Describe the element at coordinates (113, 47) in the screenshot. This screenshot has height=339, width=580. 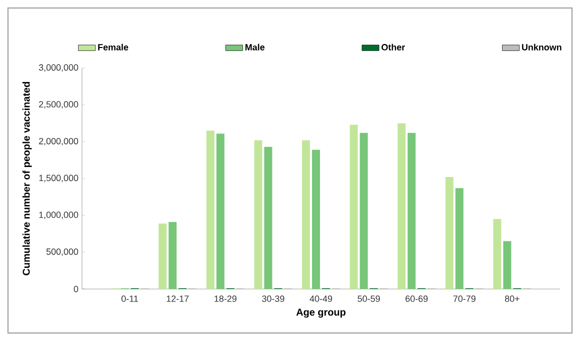
I see `legend-label: Female` at that location.